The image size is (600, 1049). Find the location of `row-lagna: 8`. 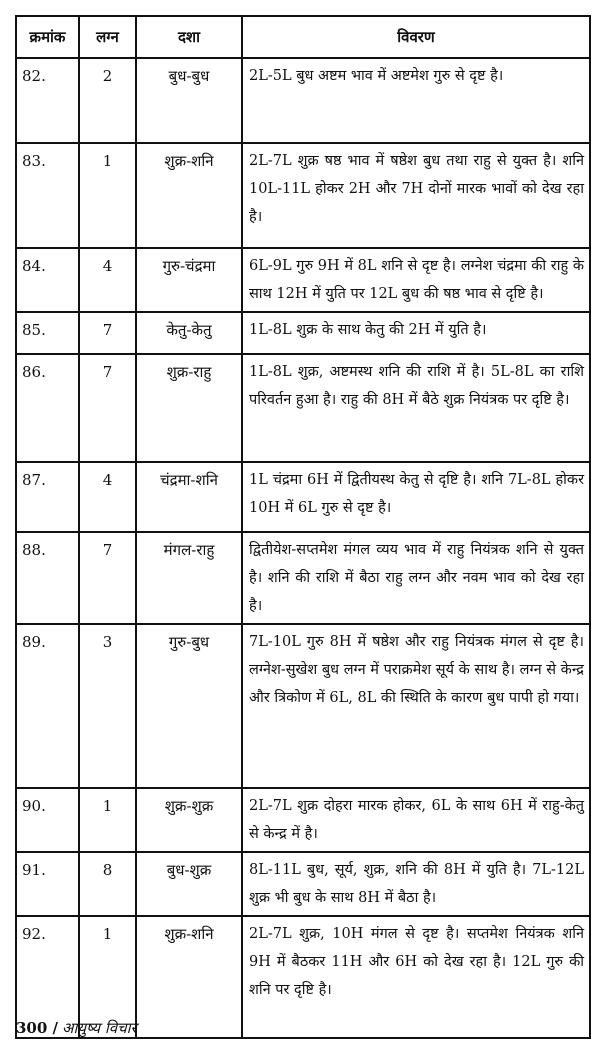

row-lagna: 8 is located at coordinates (107, 884).